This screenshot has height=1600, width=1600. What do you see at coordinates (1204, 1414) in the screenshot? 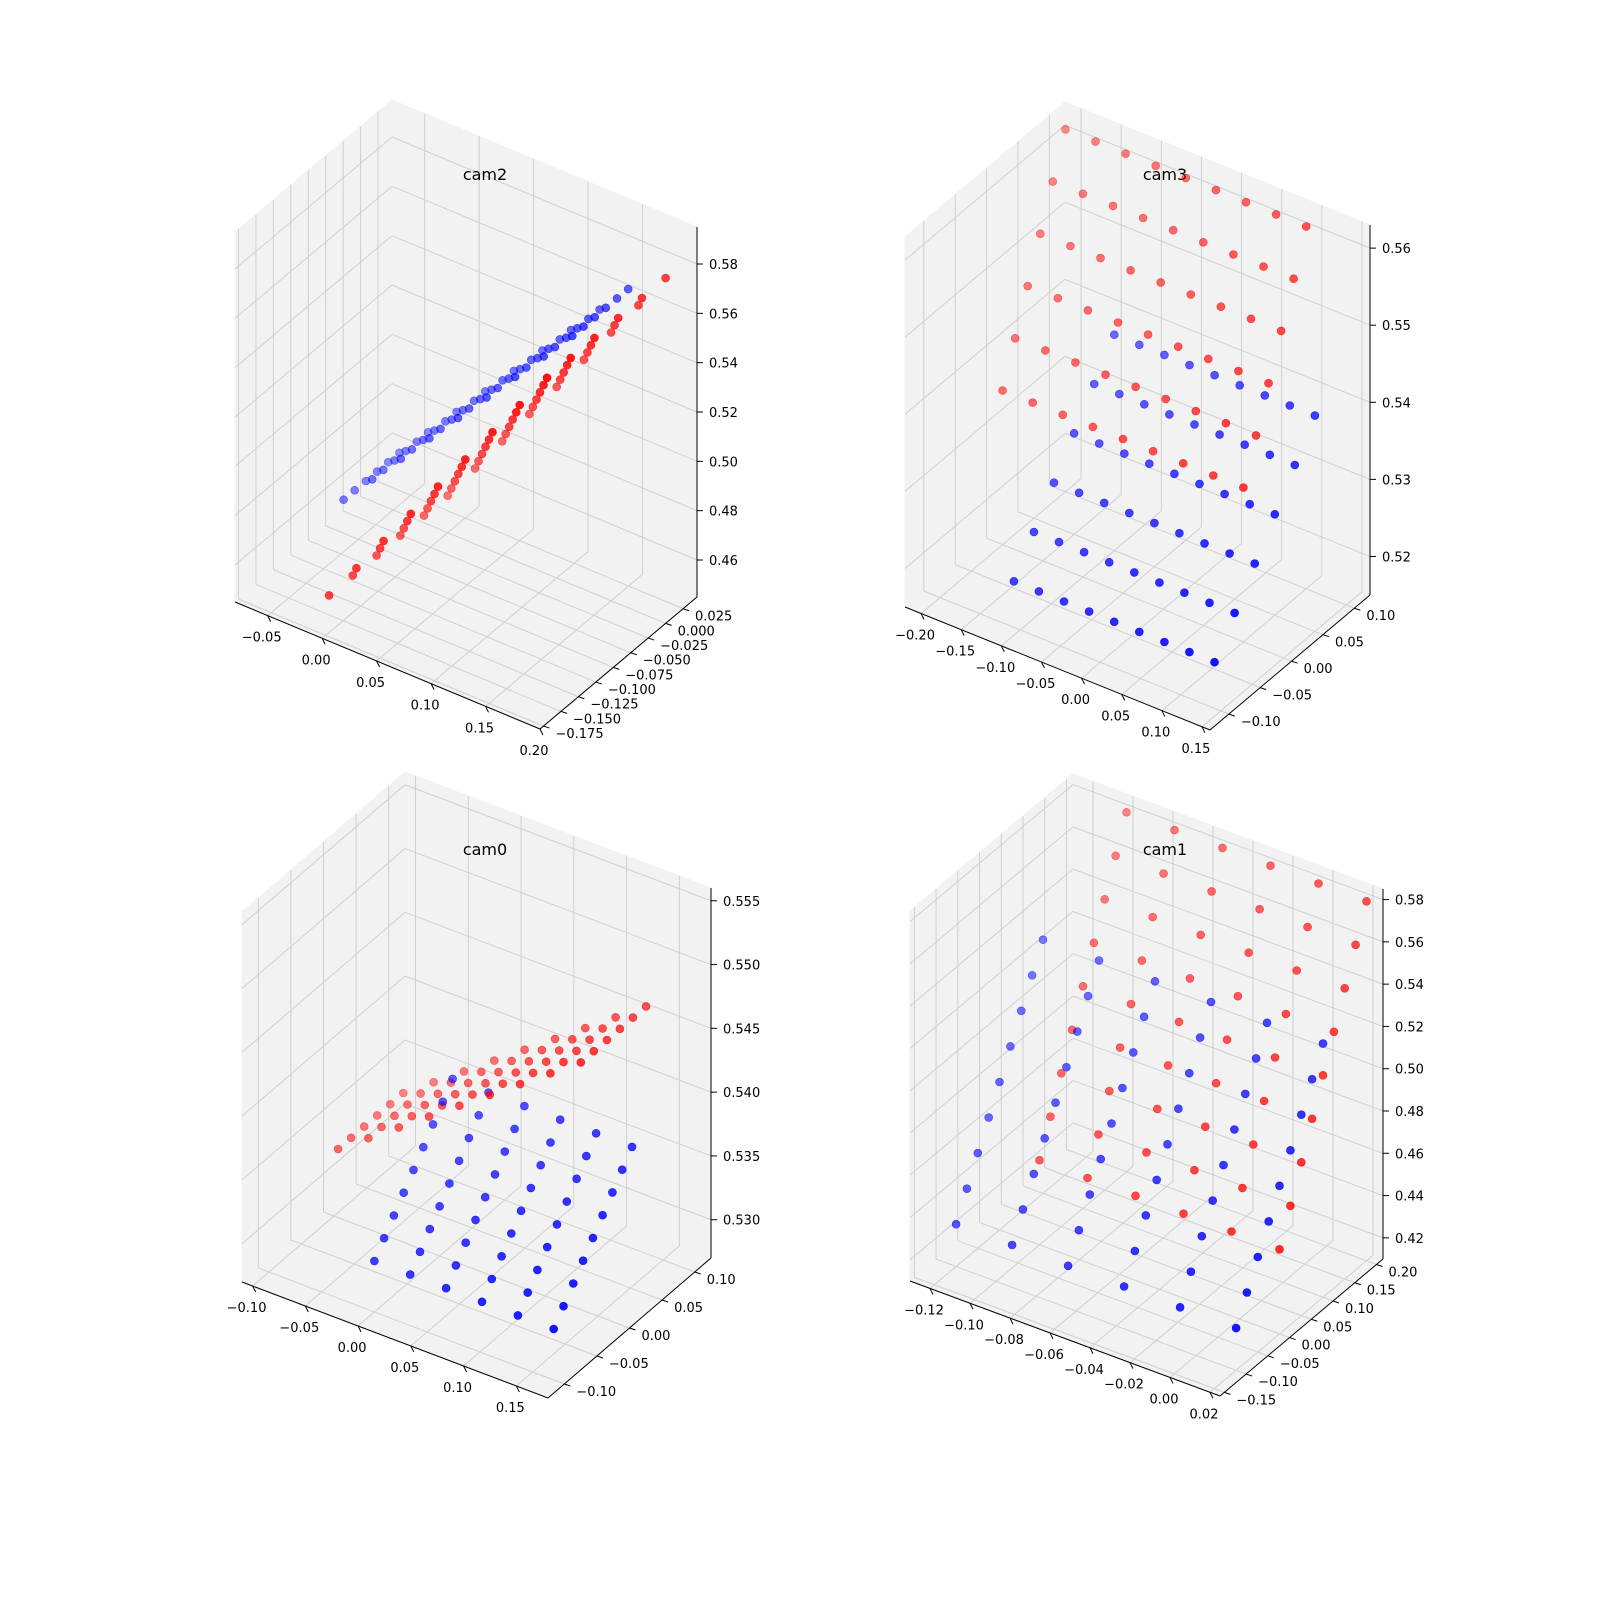
I see `x-tick-label: 0.02` at bounding box center [1204, 1414].